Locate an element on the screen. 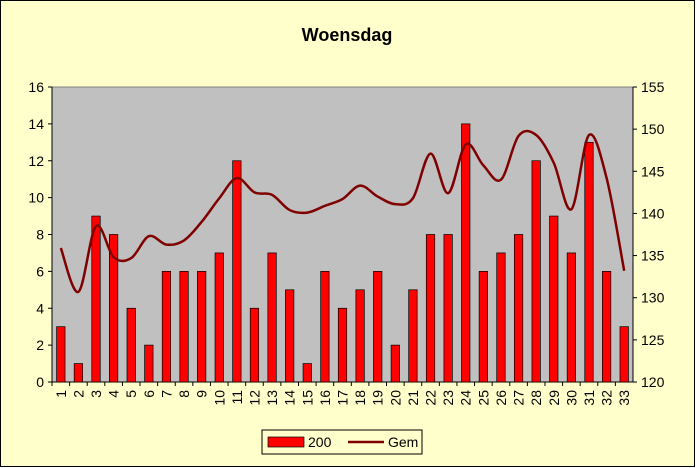 The width and height of the screenshot is (696, 468). y2-tick-label: 125 is located at coordinates (653, 340).